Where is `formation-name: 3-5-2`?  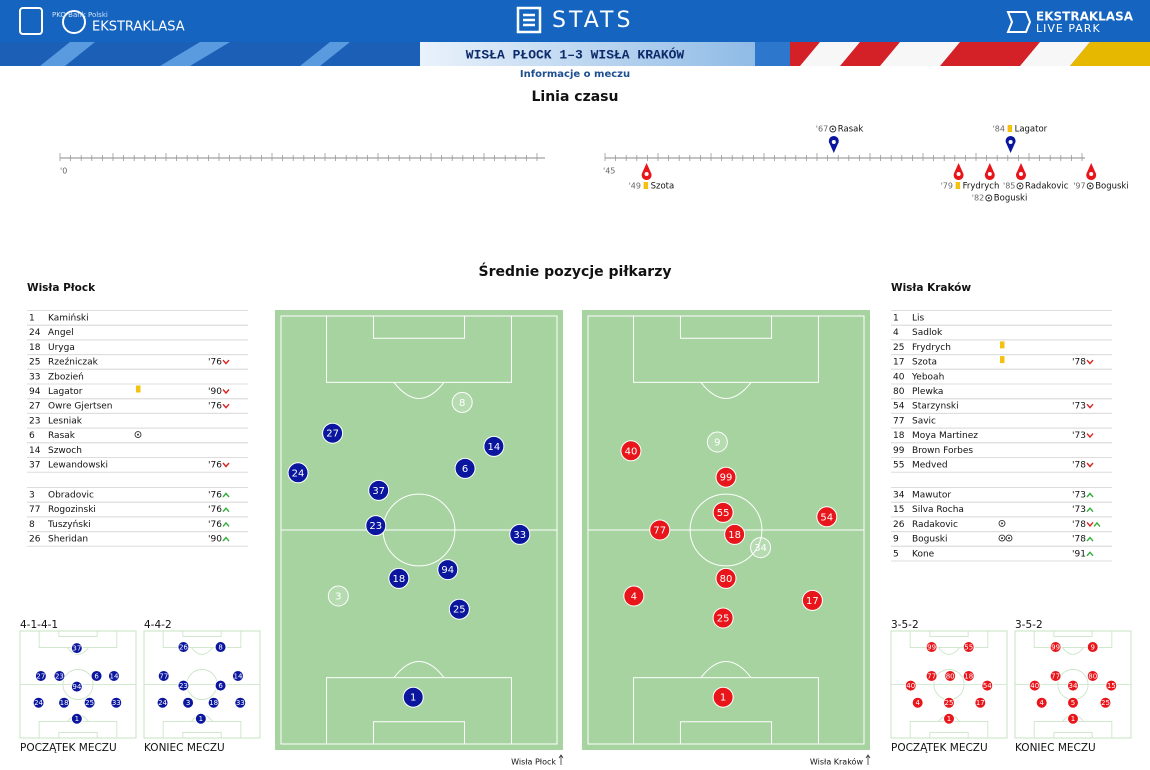
formation-name: 3-5-2 is located at coordinates (905, 625).